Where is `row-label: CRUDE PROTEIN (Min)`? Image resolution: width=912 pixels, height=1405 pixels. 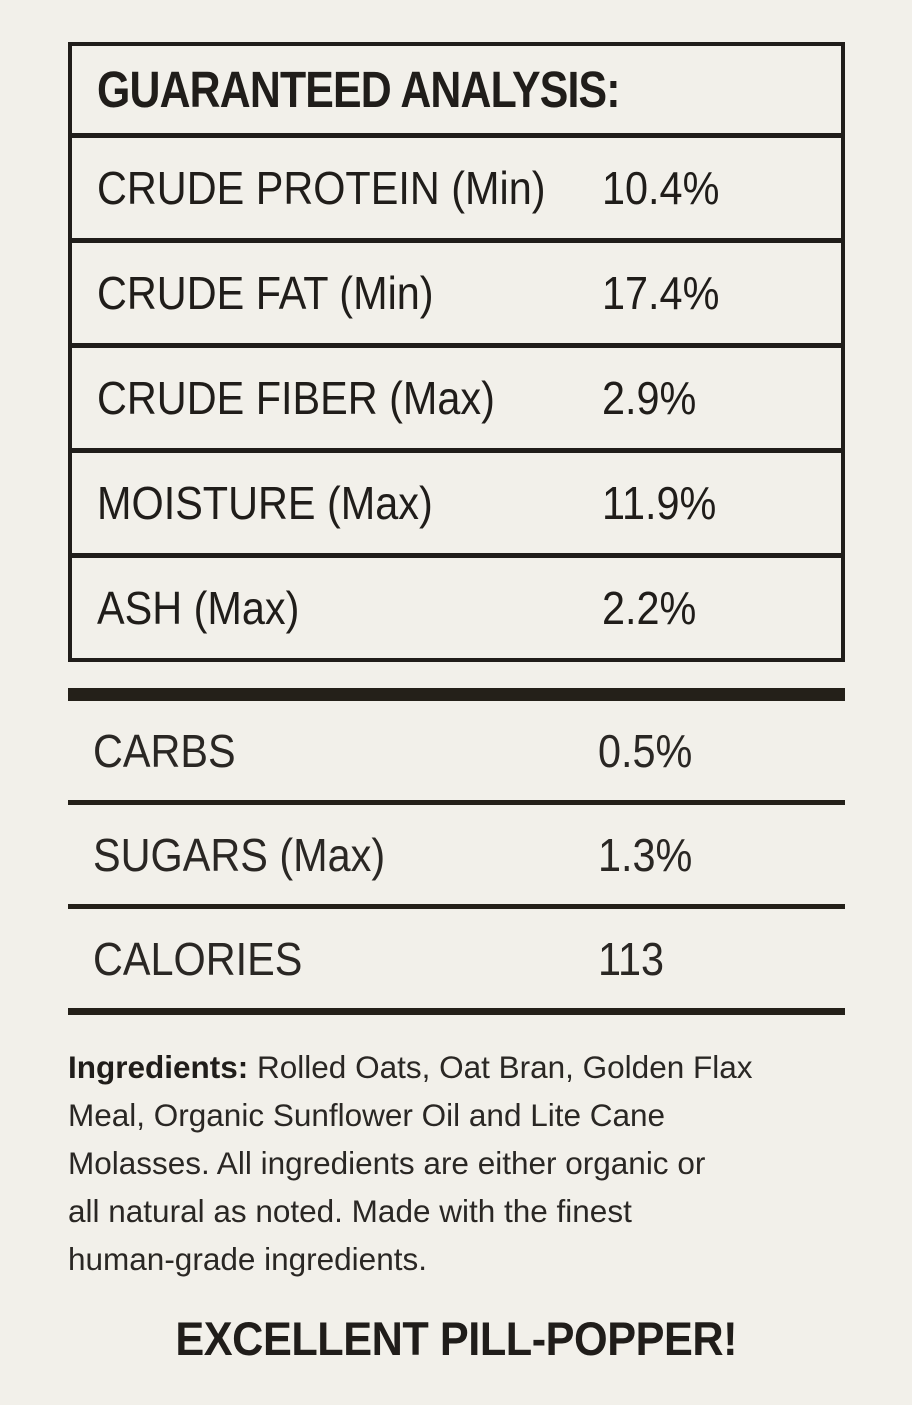 row-label: CRUDE PROTEIN (Min) is located at coordinates (321, 188).